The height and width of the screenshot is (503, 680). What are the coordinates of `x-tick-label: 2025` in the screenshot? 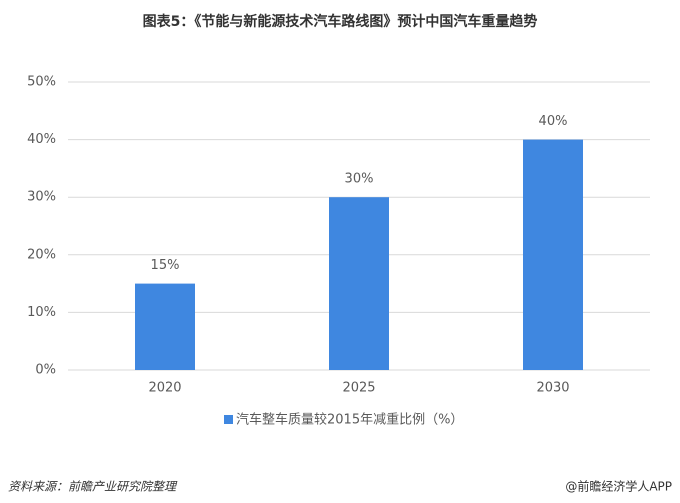 It's located at (358, 388).